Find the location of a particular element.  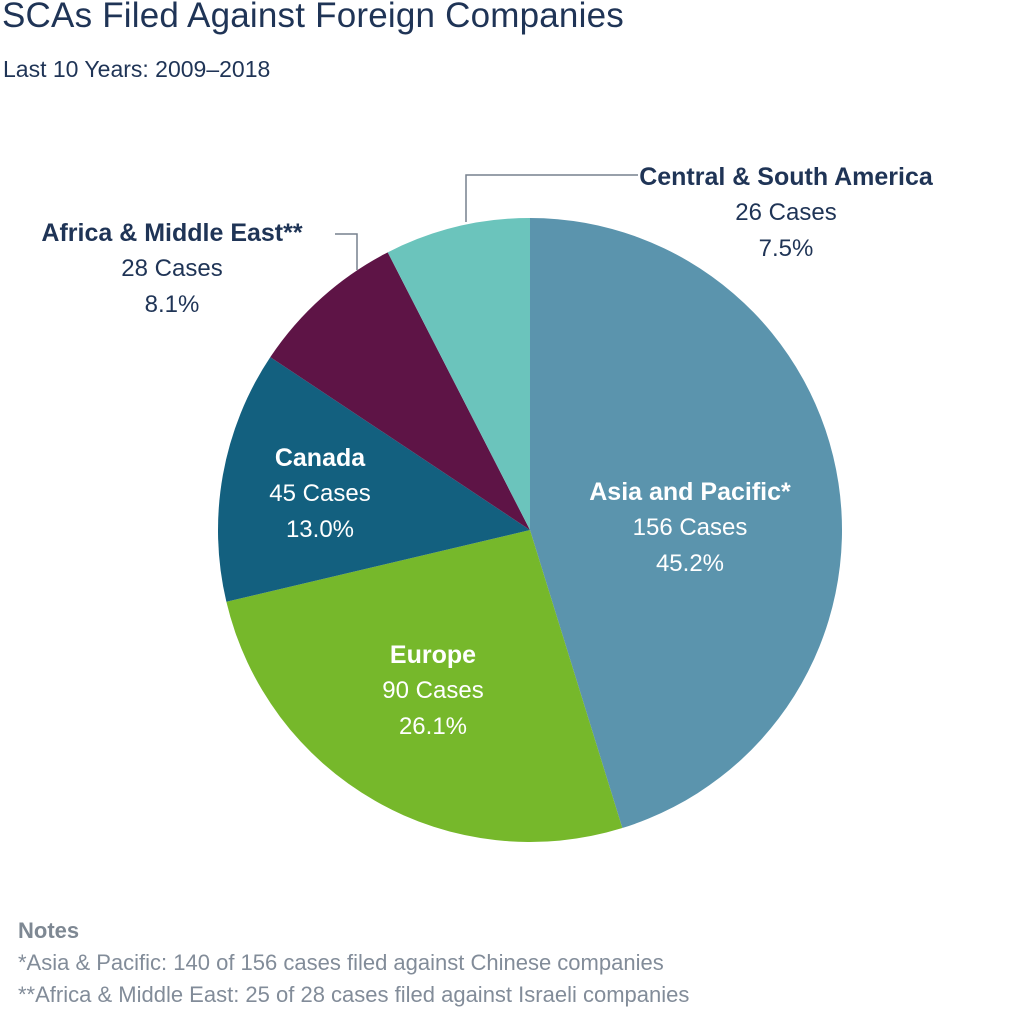

chart-subtitle: Last 10 Years: 2009–2018 is located at coordinates (137, 69).